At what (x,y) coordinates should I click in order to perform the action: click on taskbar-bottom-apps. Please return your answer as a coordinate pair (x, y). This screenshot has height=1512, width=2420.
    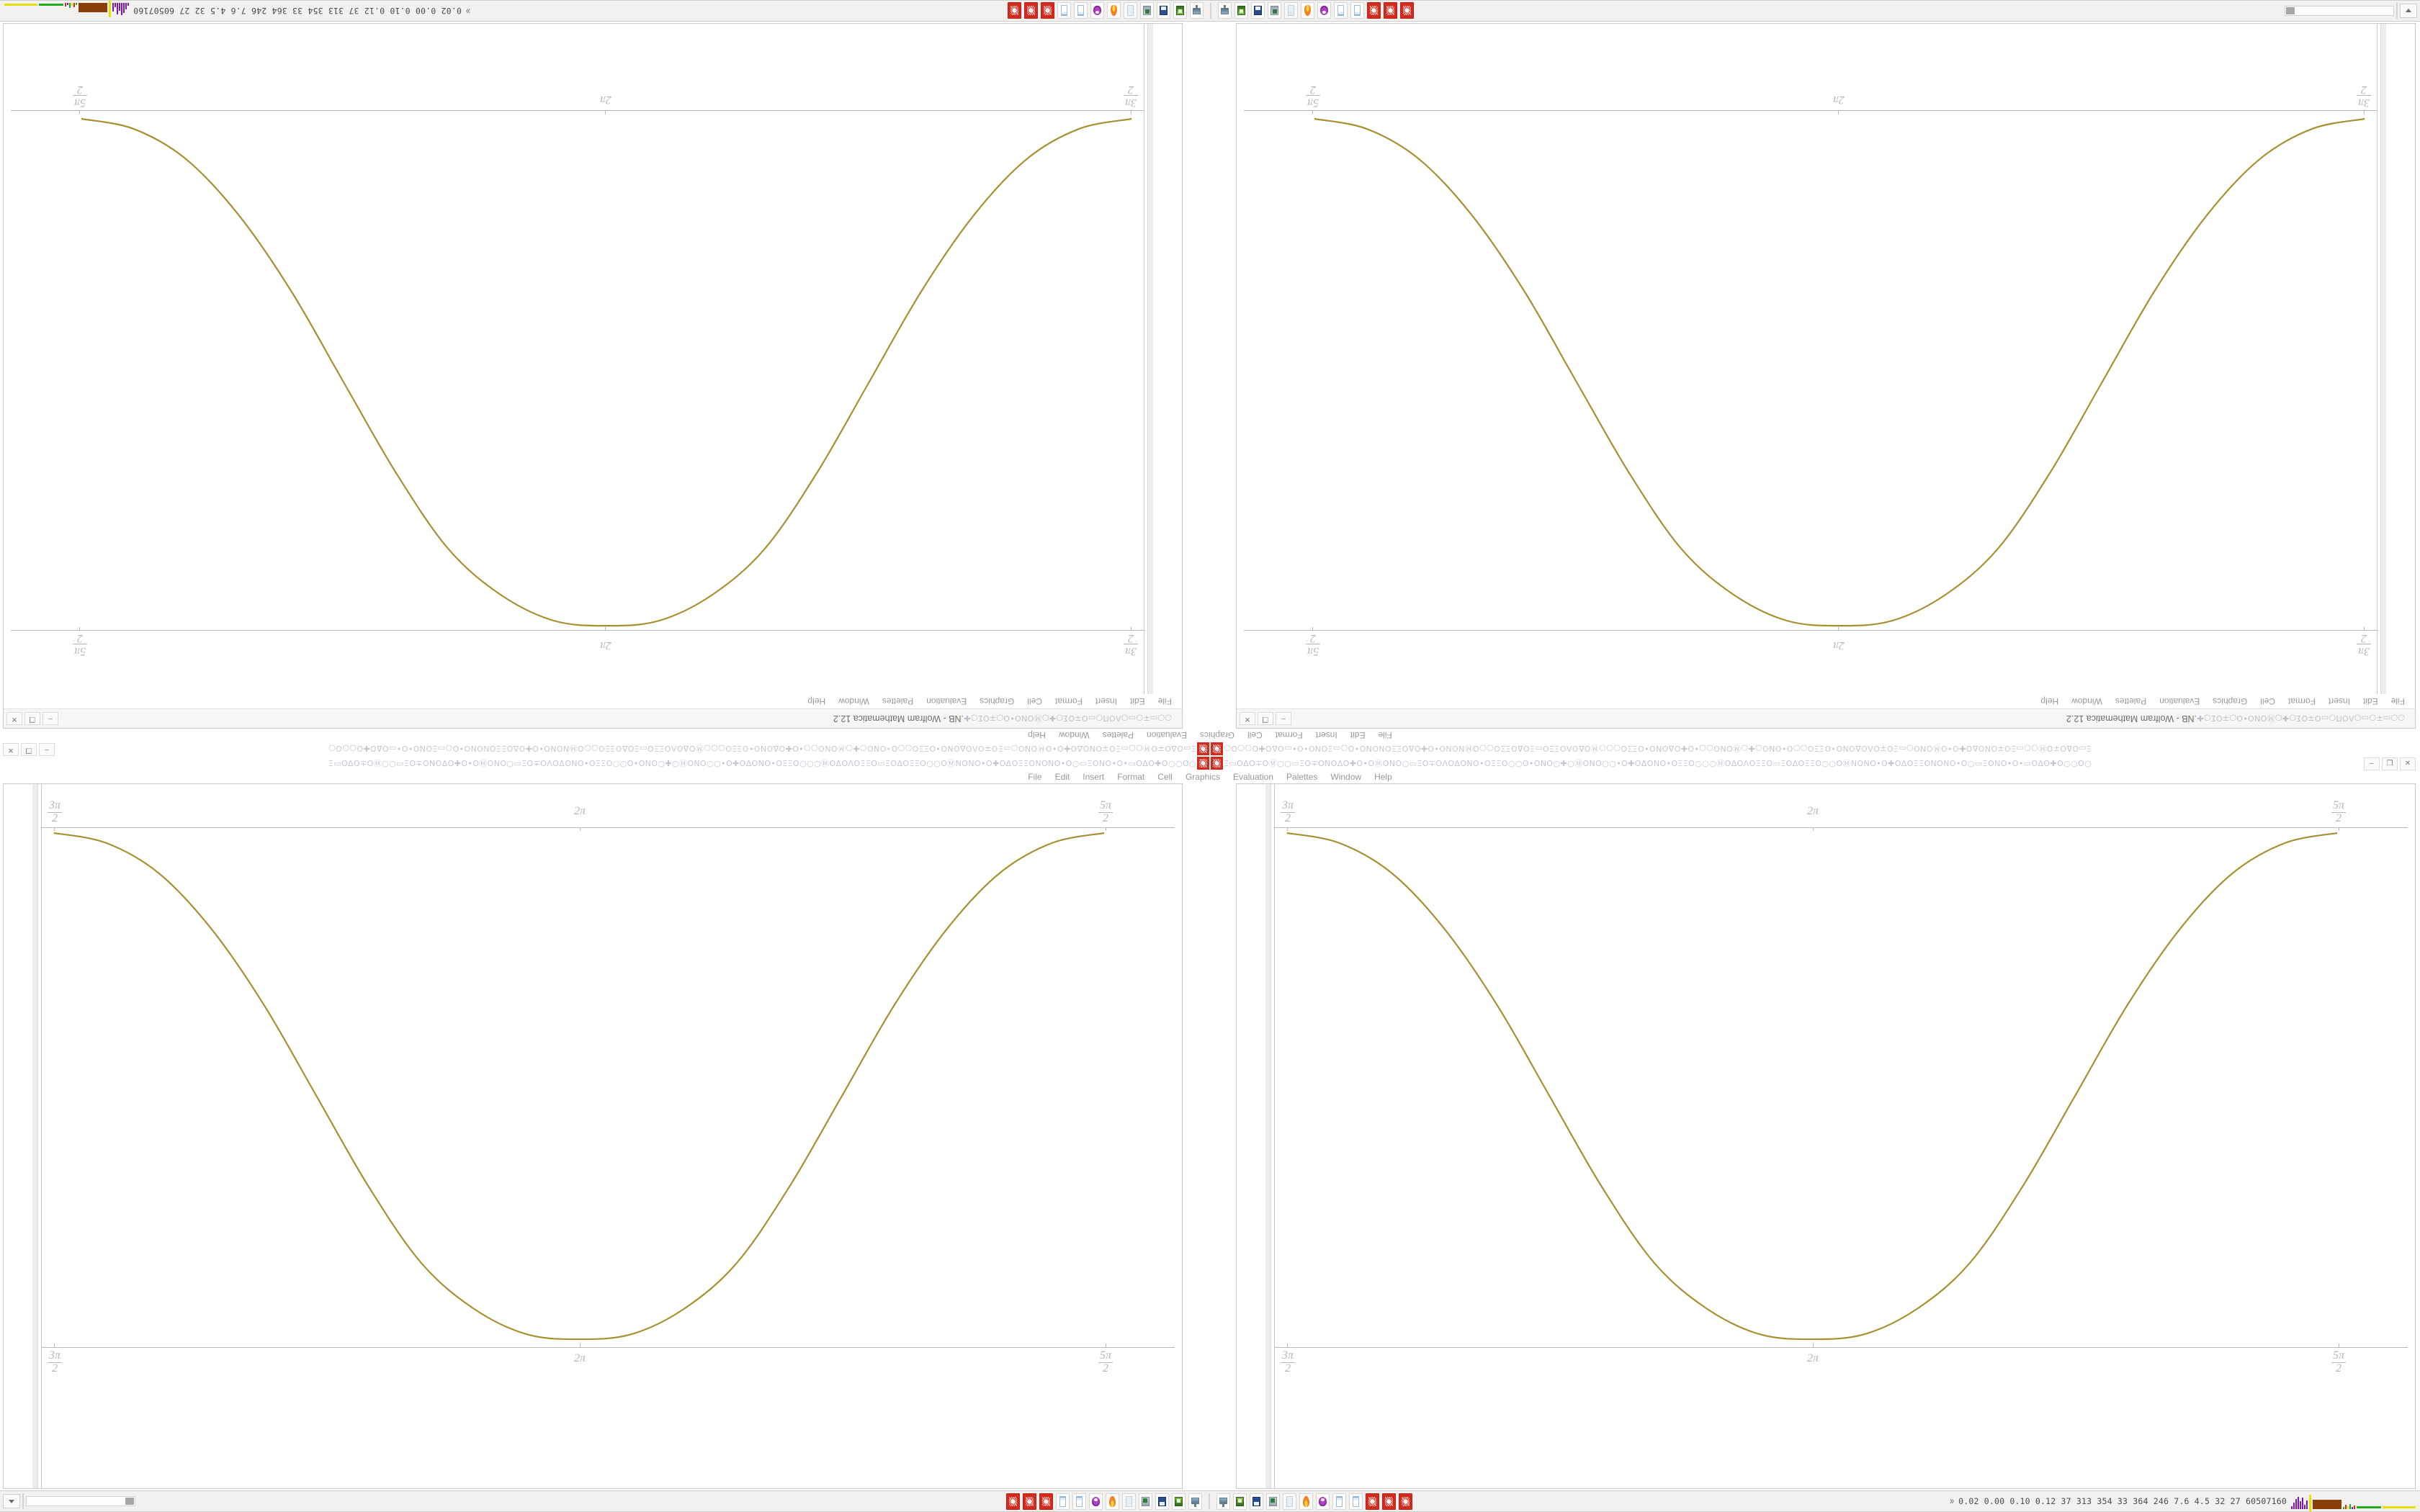
    Looking at the image, I should click on (1209, 1501).